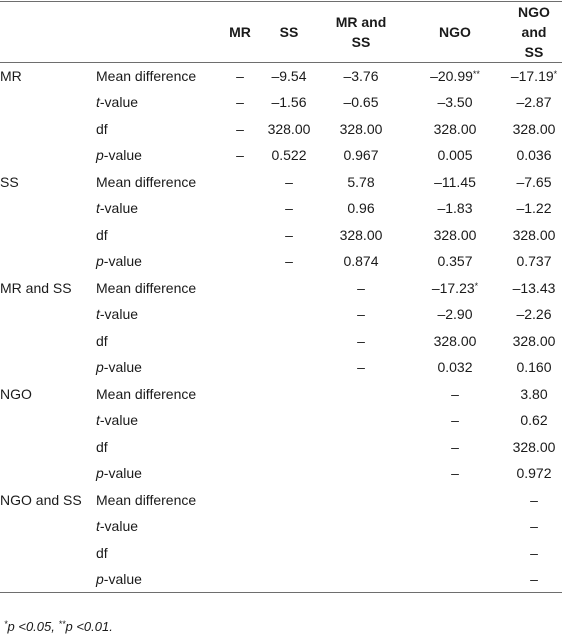 The width and height of the screenshot is (562, 637). I want to click on table-cell: –17.19*, so click(534, 76).